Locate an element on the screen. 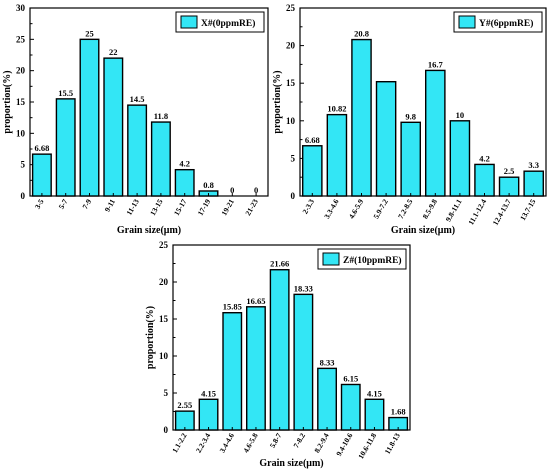  x-tick-label: 2.2-3.4 is located at coordinates (203, 442).